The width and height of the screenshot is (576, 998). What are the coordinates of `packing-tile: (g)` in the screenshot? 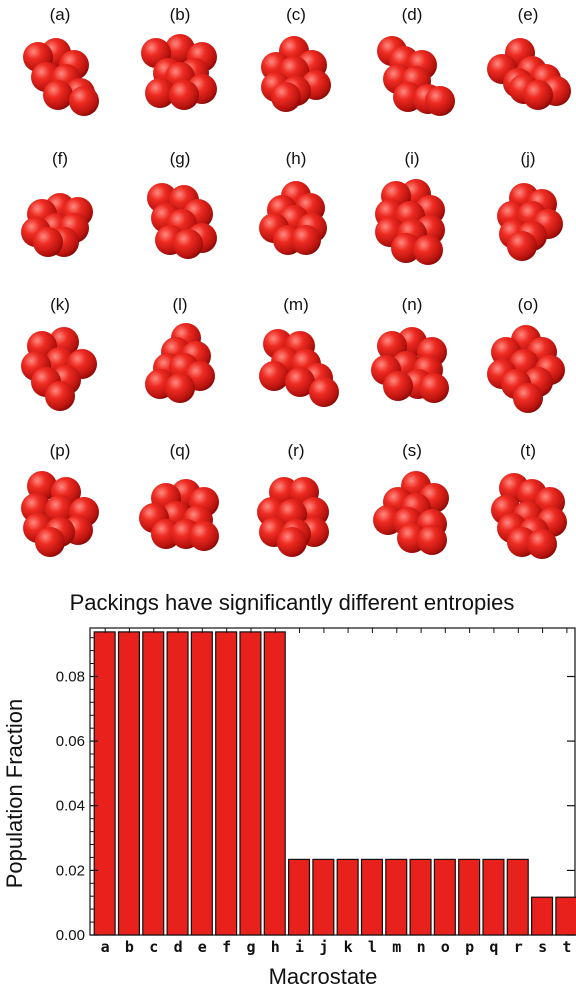 It's located at (182, 204).